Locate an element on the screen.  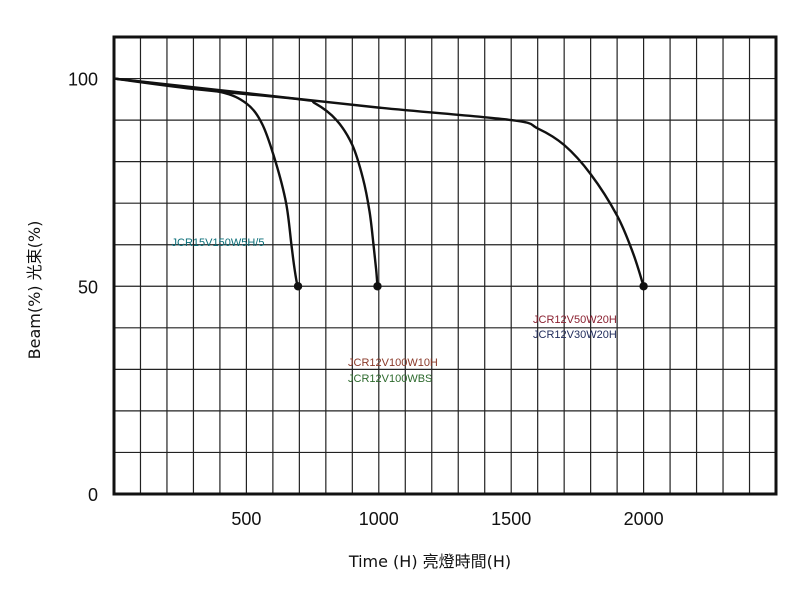
x-tick-label: 2000 is located at coordinates (644, 519).